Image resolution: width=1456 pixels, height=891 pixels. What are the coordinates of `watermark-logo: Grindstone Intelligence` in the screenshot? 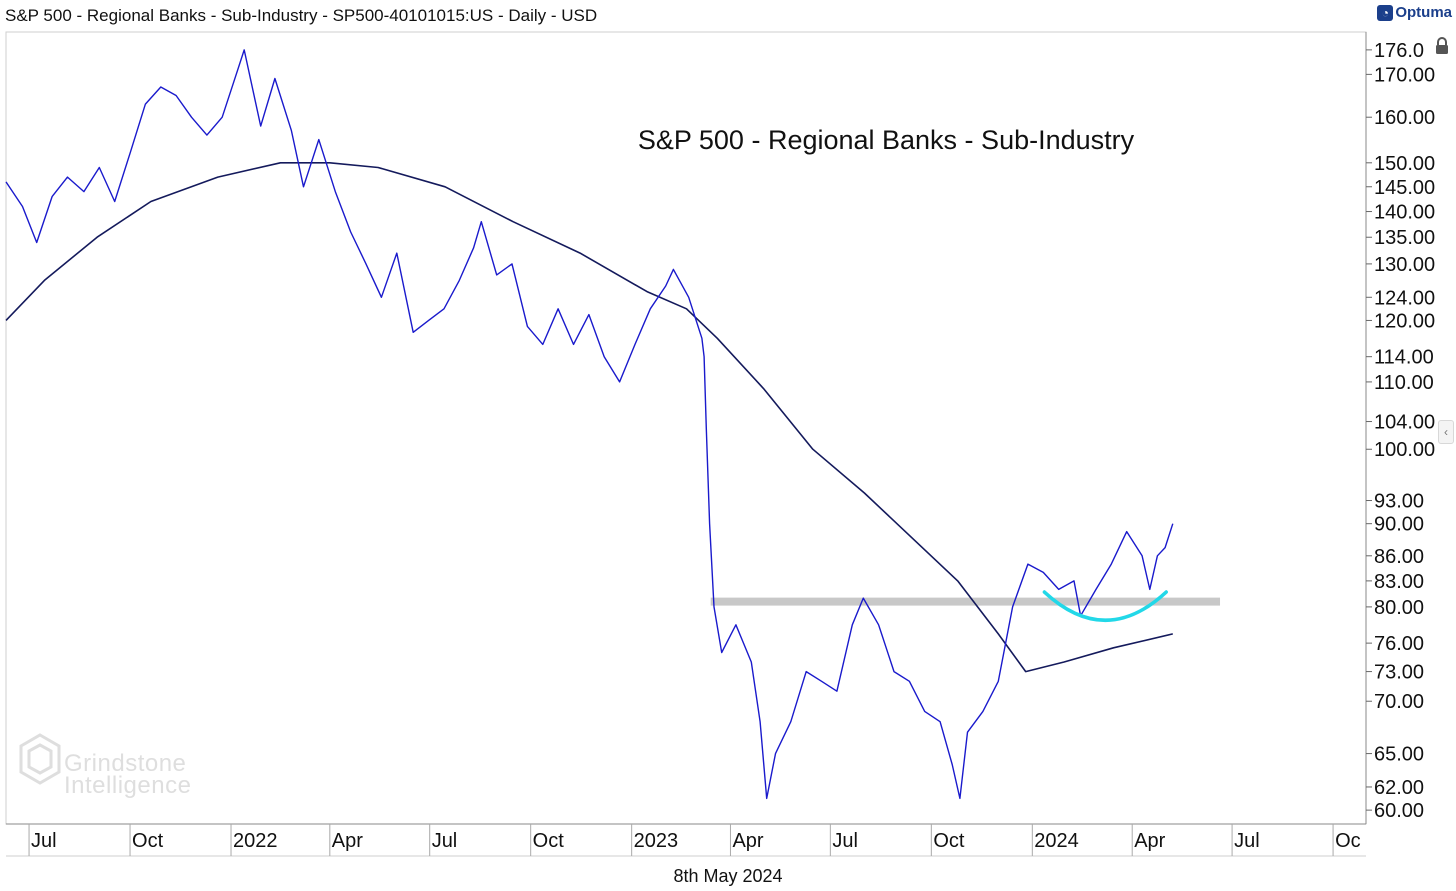 It's located at (118, 765).